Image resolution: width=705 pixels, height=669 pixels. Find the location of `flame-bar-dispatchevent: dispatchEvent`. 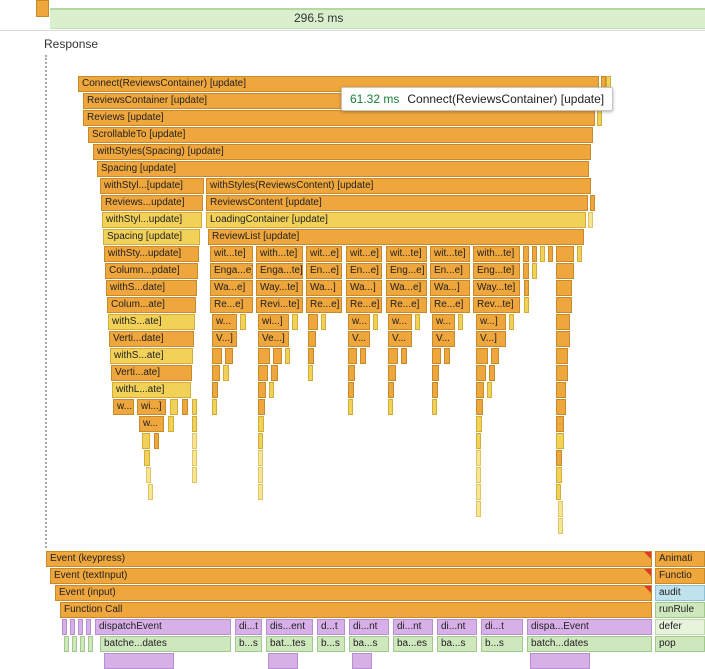

flame-bar-dispatchevent: dispatchEvent is located at coordinates (163, 627).